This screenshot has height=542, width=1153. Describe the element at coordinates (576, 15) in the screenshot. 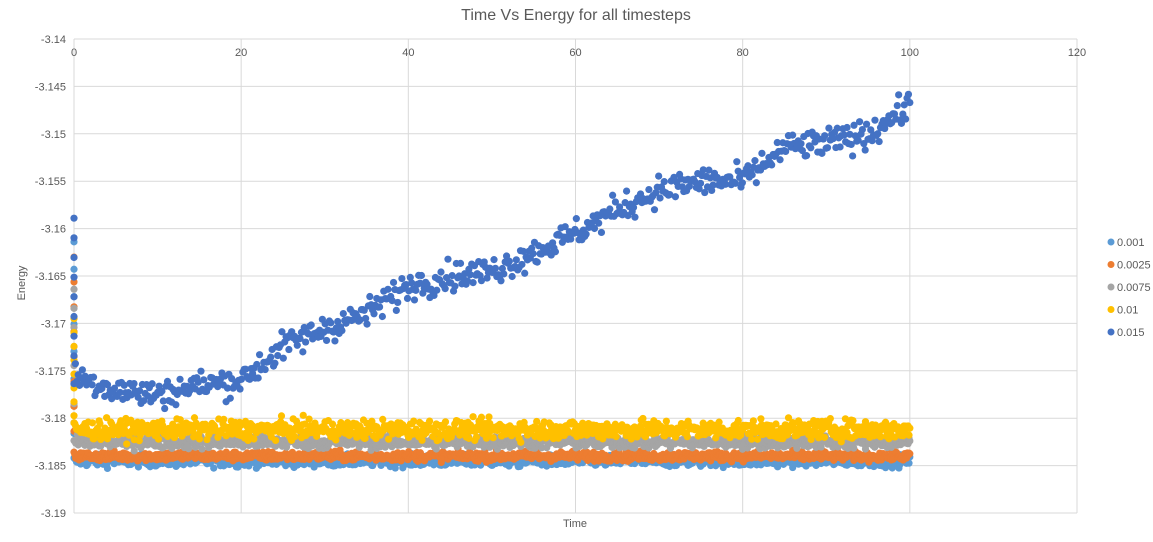

I see `chart-title: Time Vs Energy for all timesteps` at that location.